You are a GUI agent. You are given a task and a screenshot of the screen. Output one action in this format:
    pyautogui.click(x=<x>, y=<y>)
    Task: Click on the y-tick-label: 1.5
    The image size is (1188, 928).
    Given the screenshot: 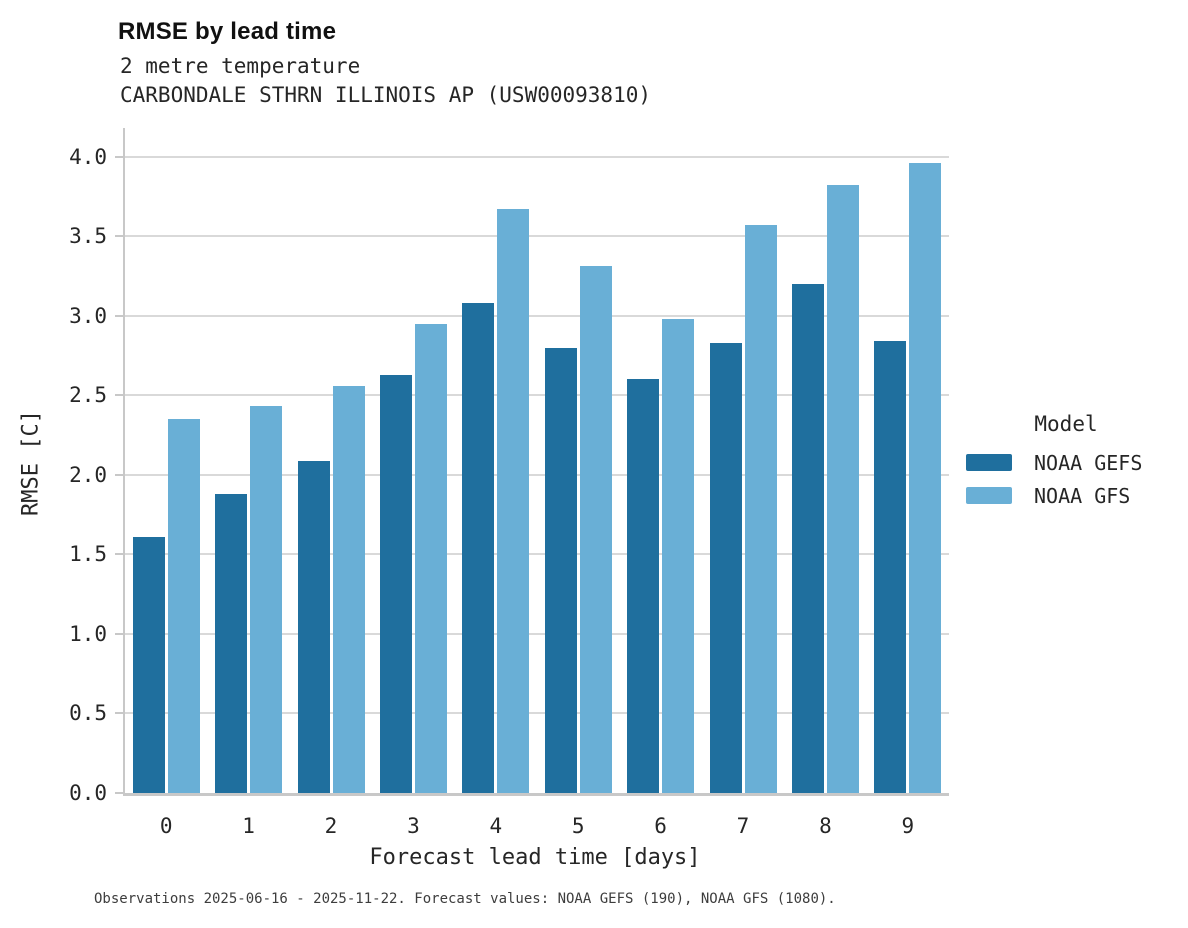 What is the action you would take?
    pyautogui.click(x=88, y=554)
    